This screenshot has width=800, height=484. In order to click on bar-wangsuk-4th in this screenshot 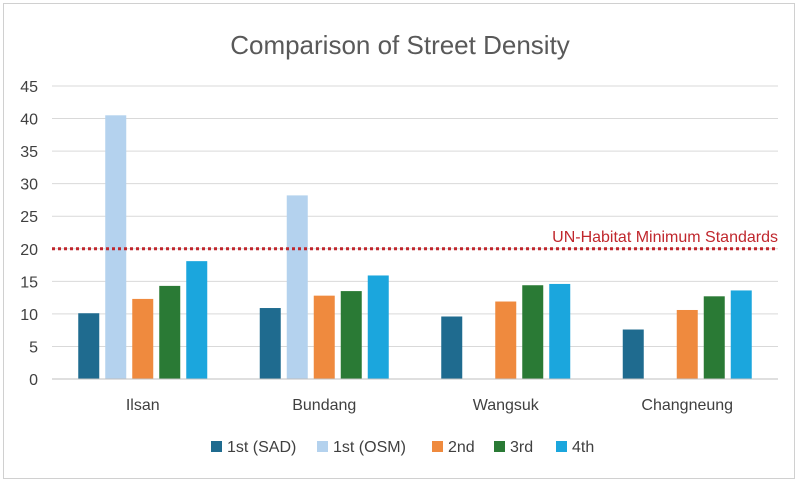, I will do `click(560, 331)`.